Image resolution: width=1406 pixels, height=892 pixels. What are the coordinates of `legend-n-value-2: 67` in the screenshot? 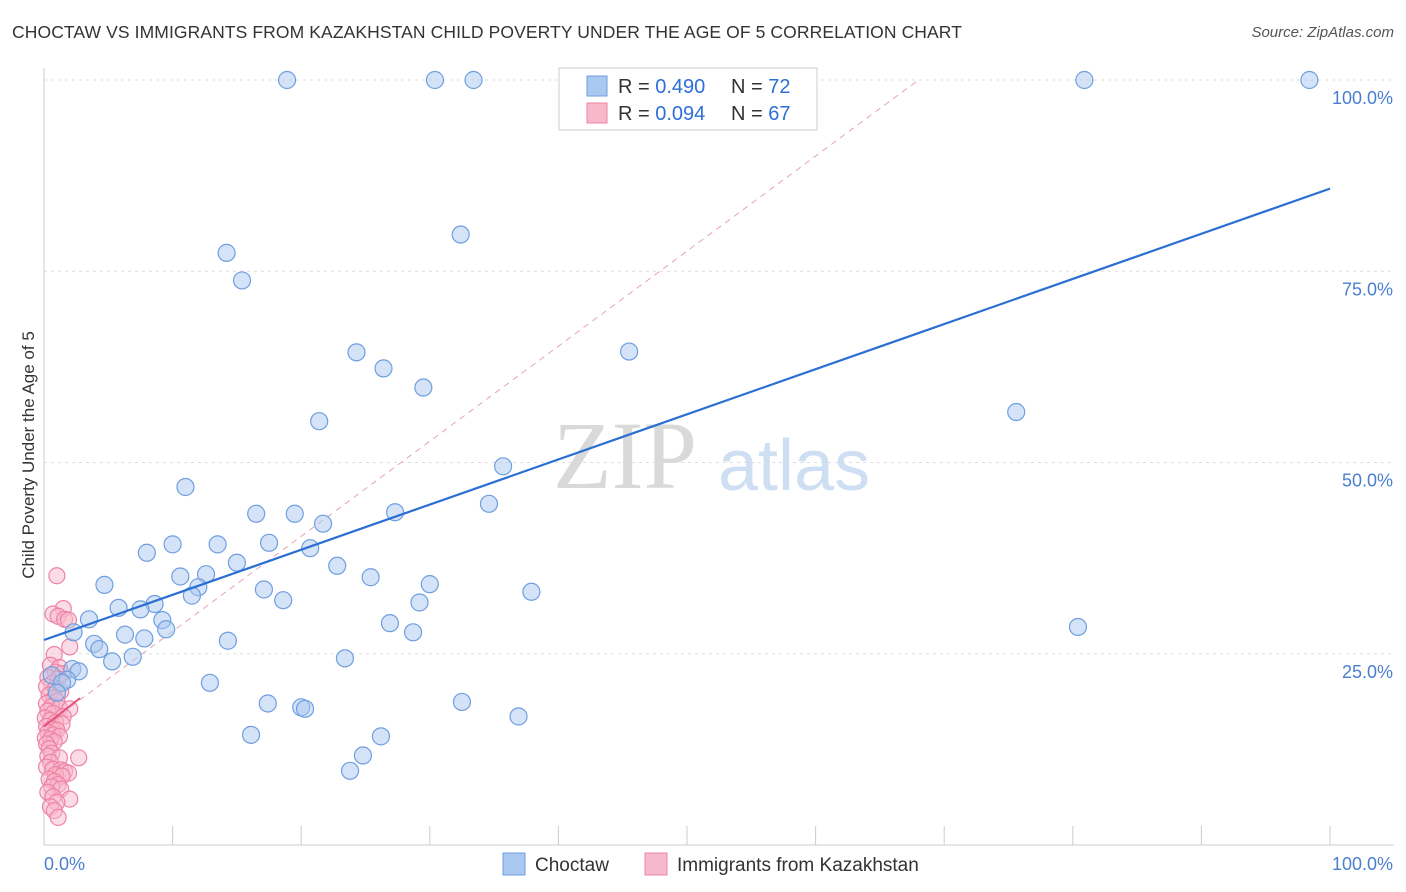 It's located at (779, 114).